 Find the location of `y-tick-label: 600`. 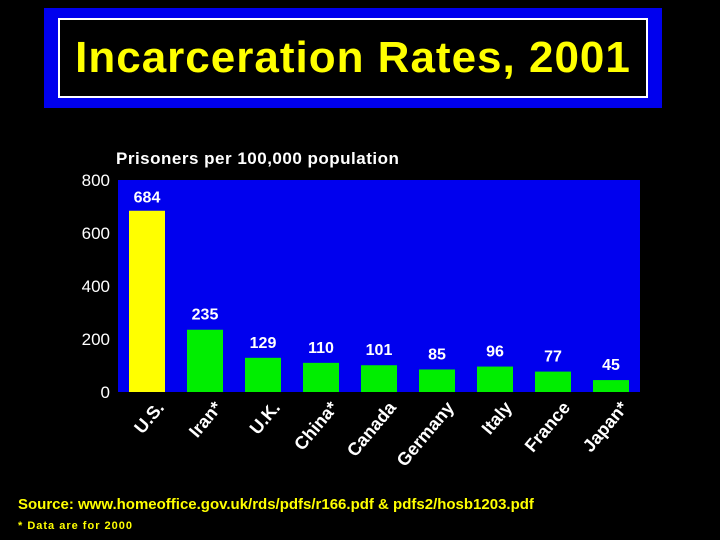

y-tick-label: 600 is located at coordinates (96, 233).